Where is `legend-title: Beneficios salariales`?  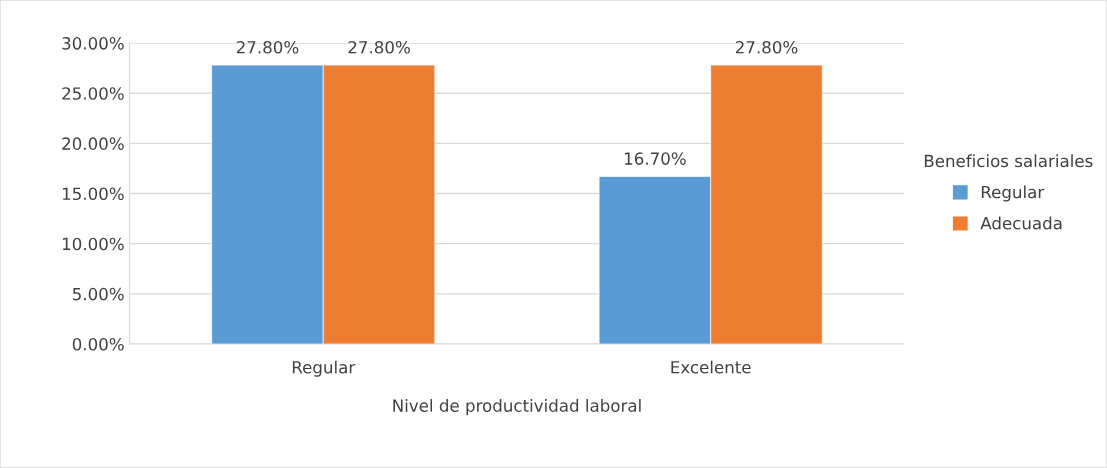 legend-title: Beneficios salariales is located at coordinates (1008, 161).